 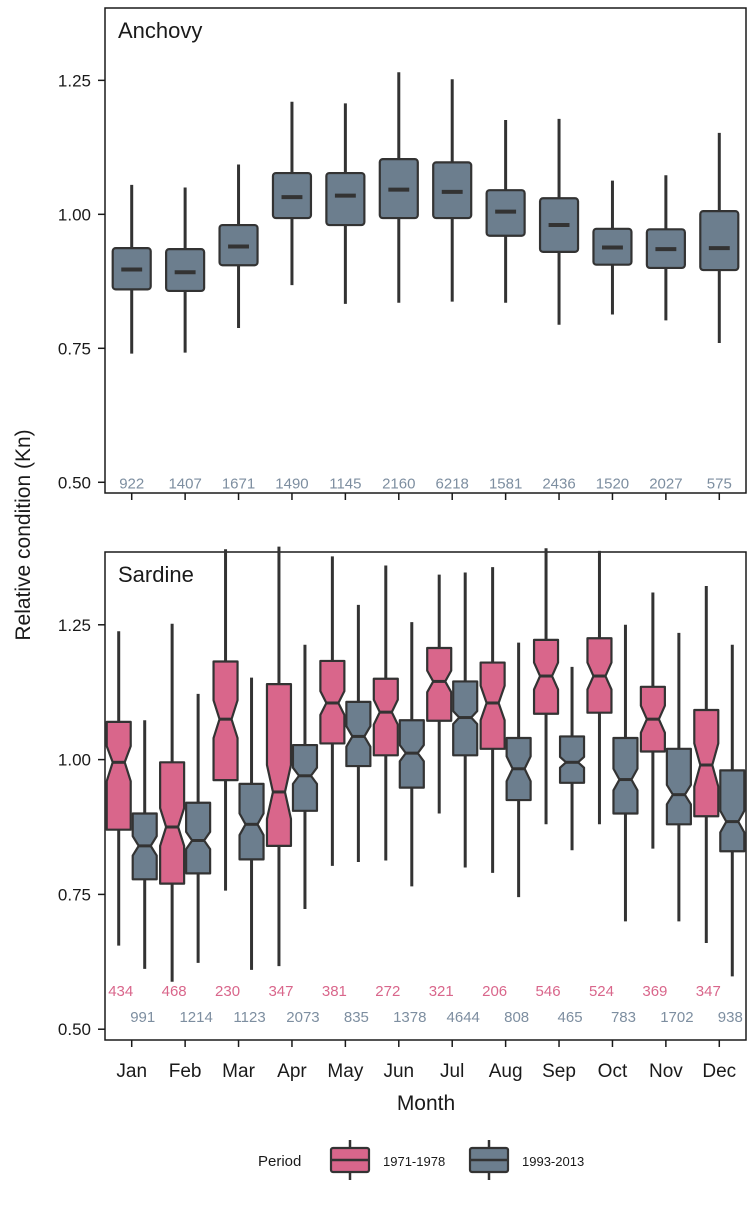 I want to click on count-label: 546, so click(x=548, y=991).